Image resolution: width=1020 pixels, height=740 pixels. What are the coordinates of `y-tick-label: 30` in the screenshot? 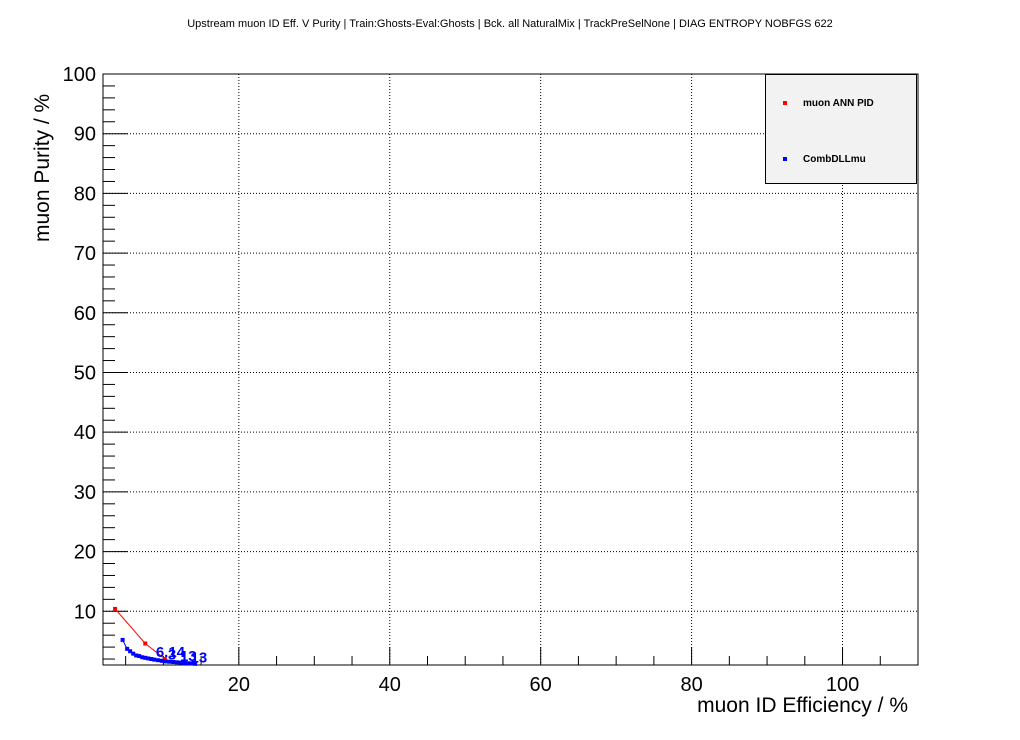 It's located at (85, 493).